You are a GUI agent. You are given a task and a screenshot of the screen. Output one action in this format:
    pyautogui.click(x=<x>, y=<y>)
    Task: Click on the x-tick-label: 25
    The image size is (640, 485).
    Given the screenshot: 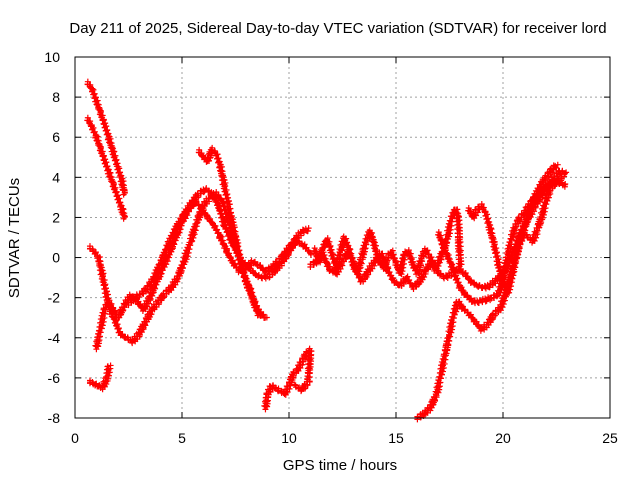 What is the action you would take?
    pyautogui.click(x=610, y=438)
    